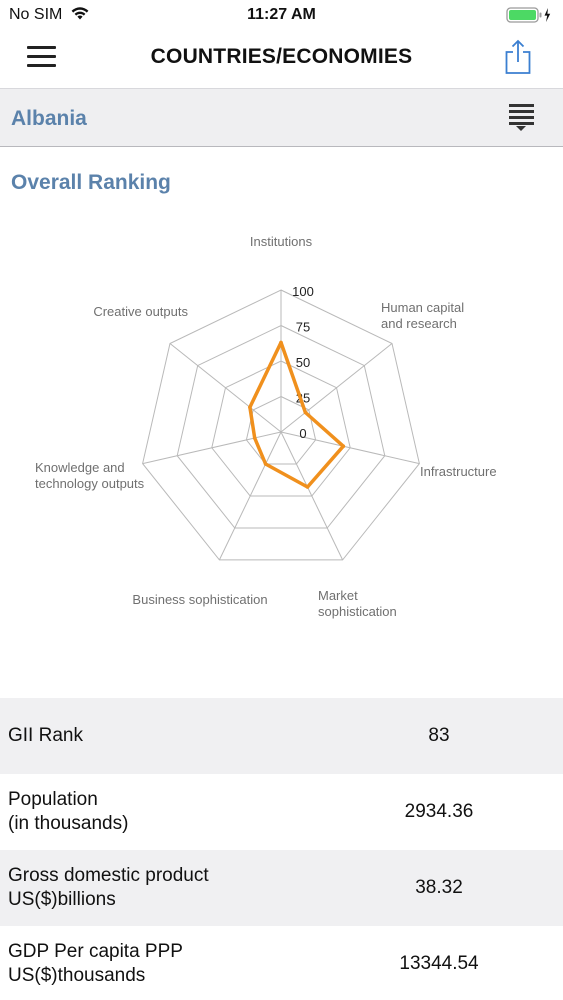  I want to click on stat-label: Population (in thousands), so click(68, 812).